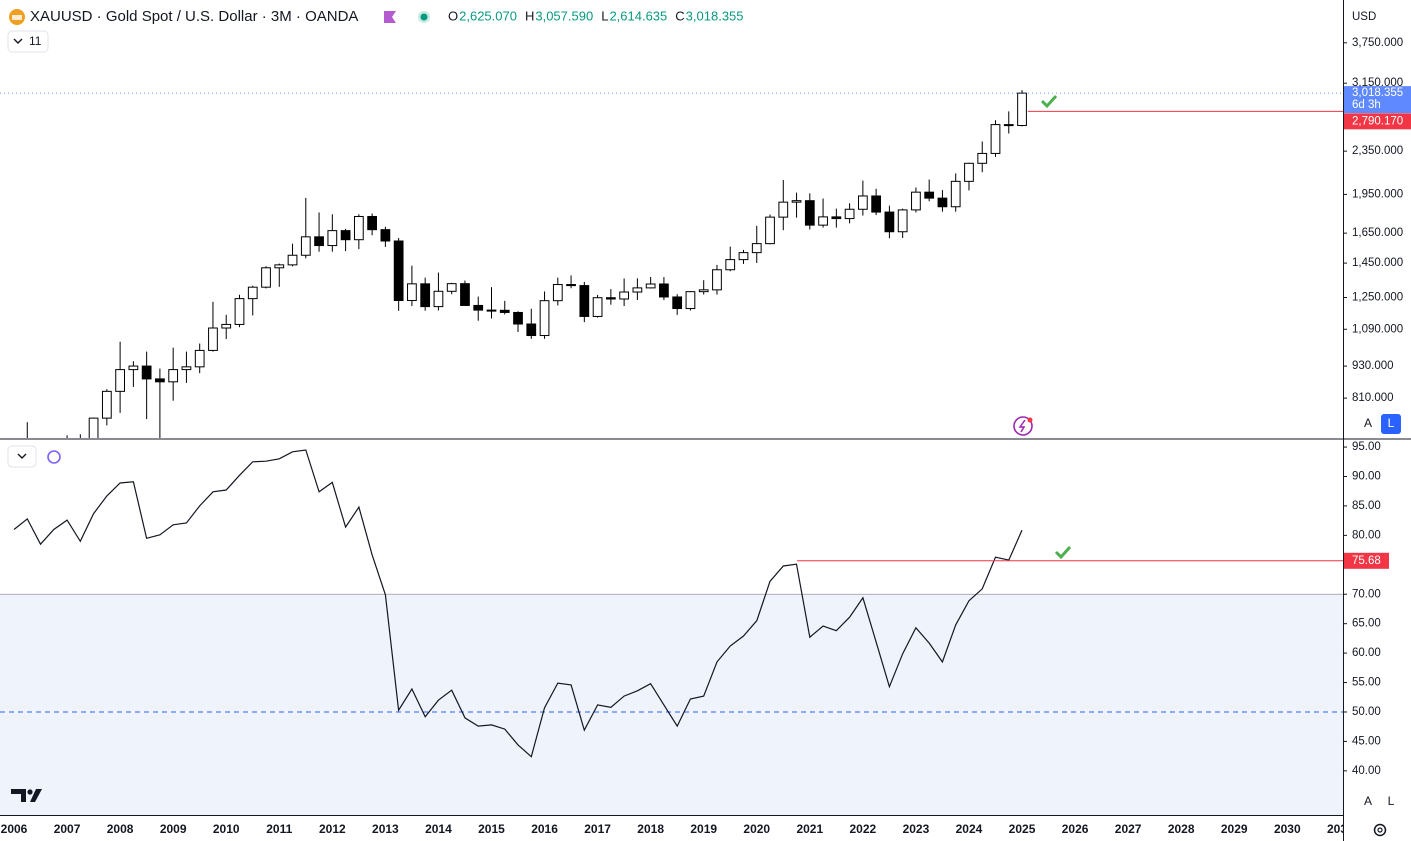 The height and width of the screenshot is (841, 1411). I want to click on lightning-icon, so click(1023, 426).